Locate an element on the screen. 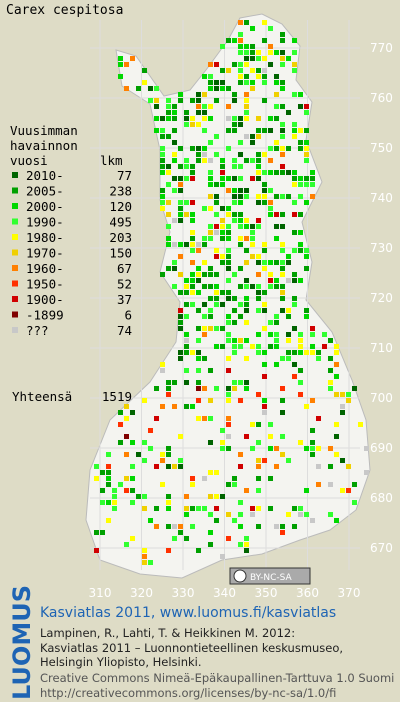 This screenshot has width=400, height=702. legend-count: 495 is located at coordinates (120, 222).